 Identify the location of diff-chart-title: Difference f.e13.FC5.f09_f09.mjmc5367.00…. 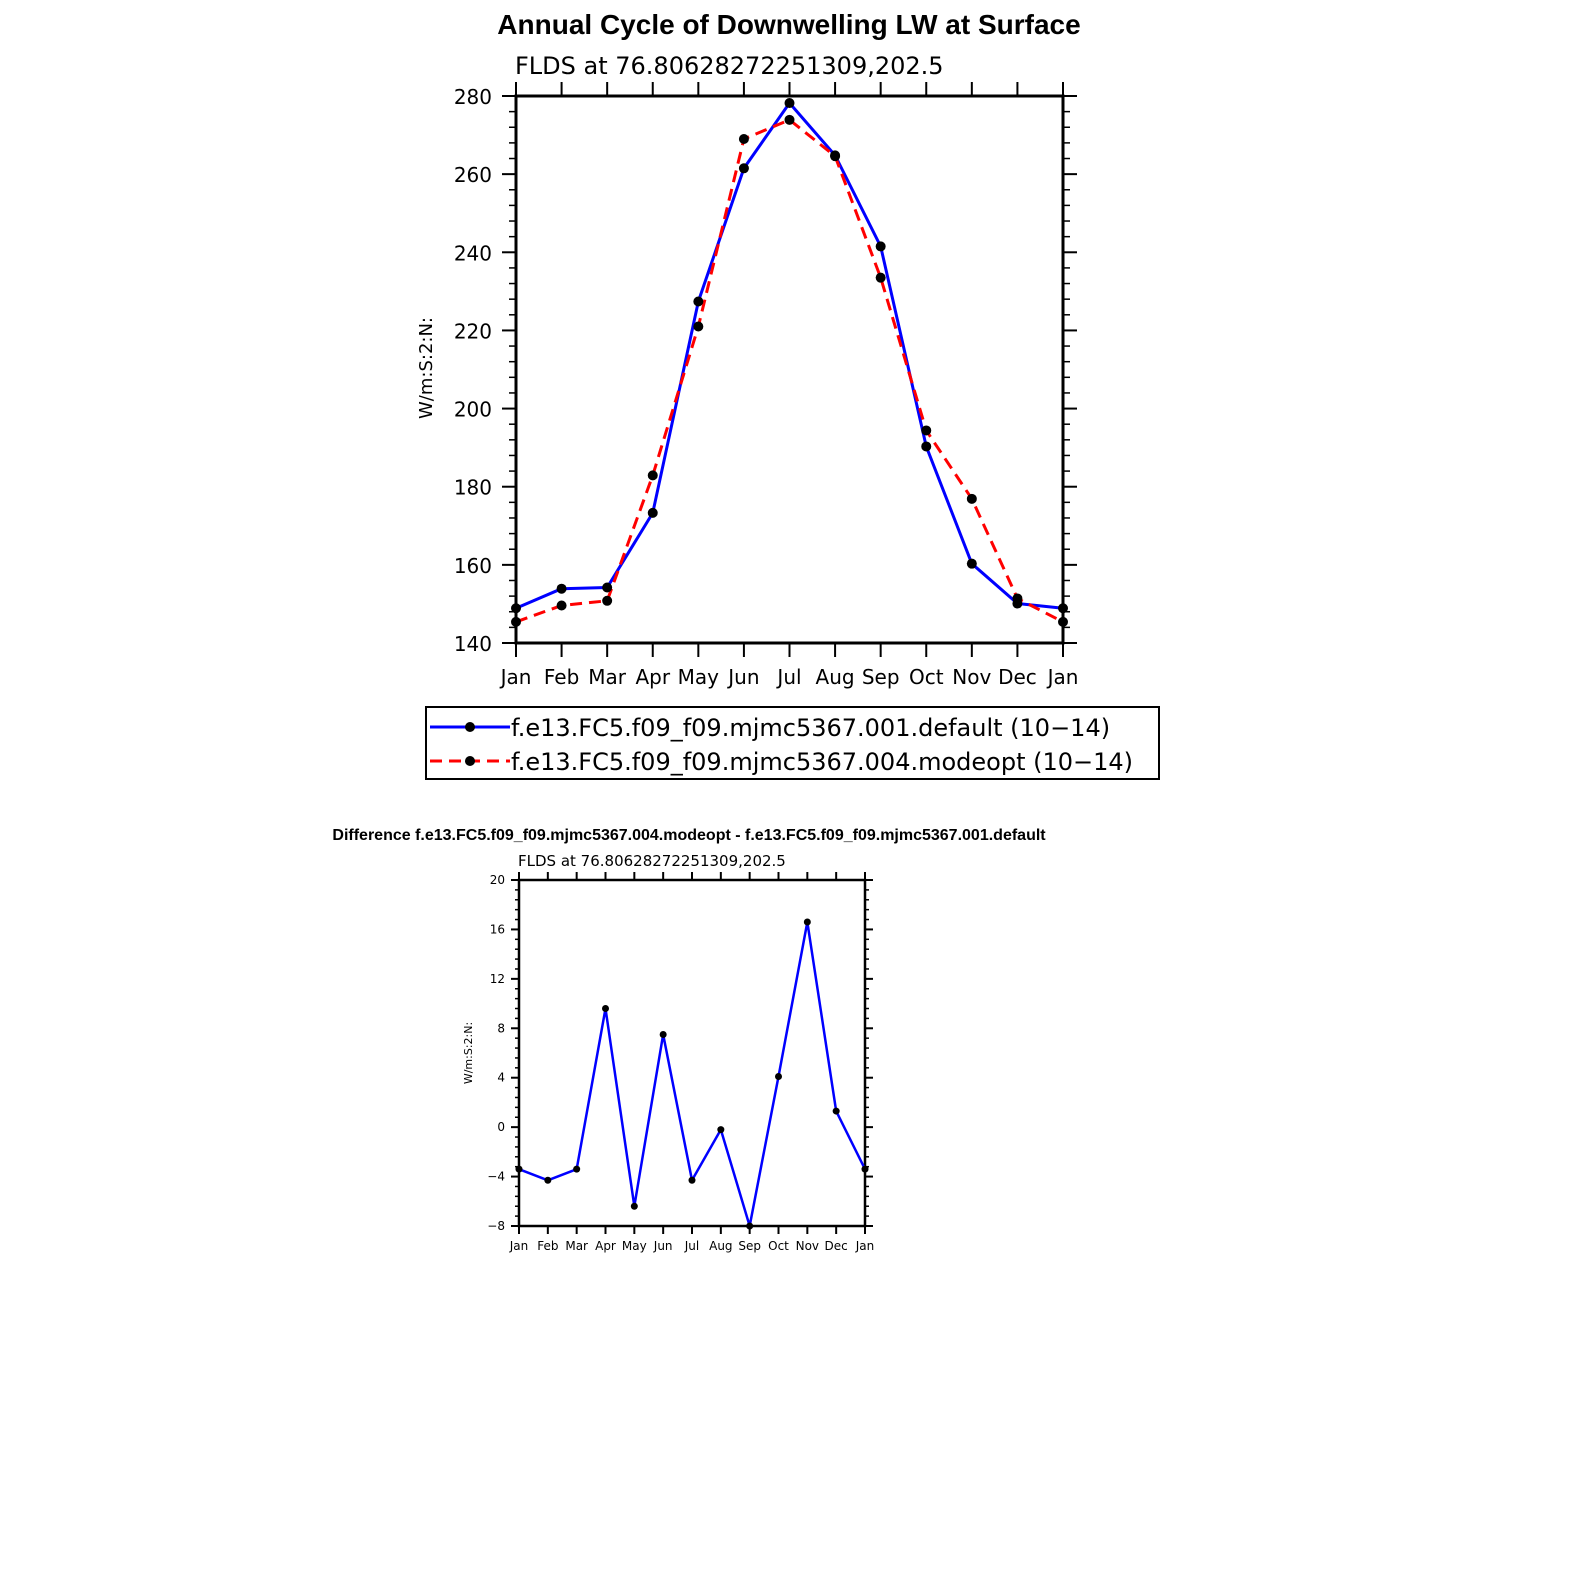
(689, 835).